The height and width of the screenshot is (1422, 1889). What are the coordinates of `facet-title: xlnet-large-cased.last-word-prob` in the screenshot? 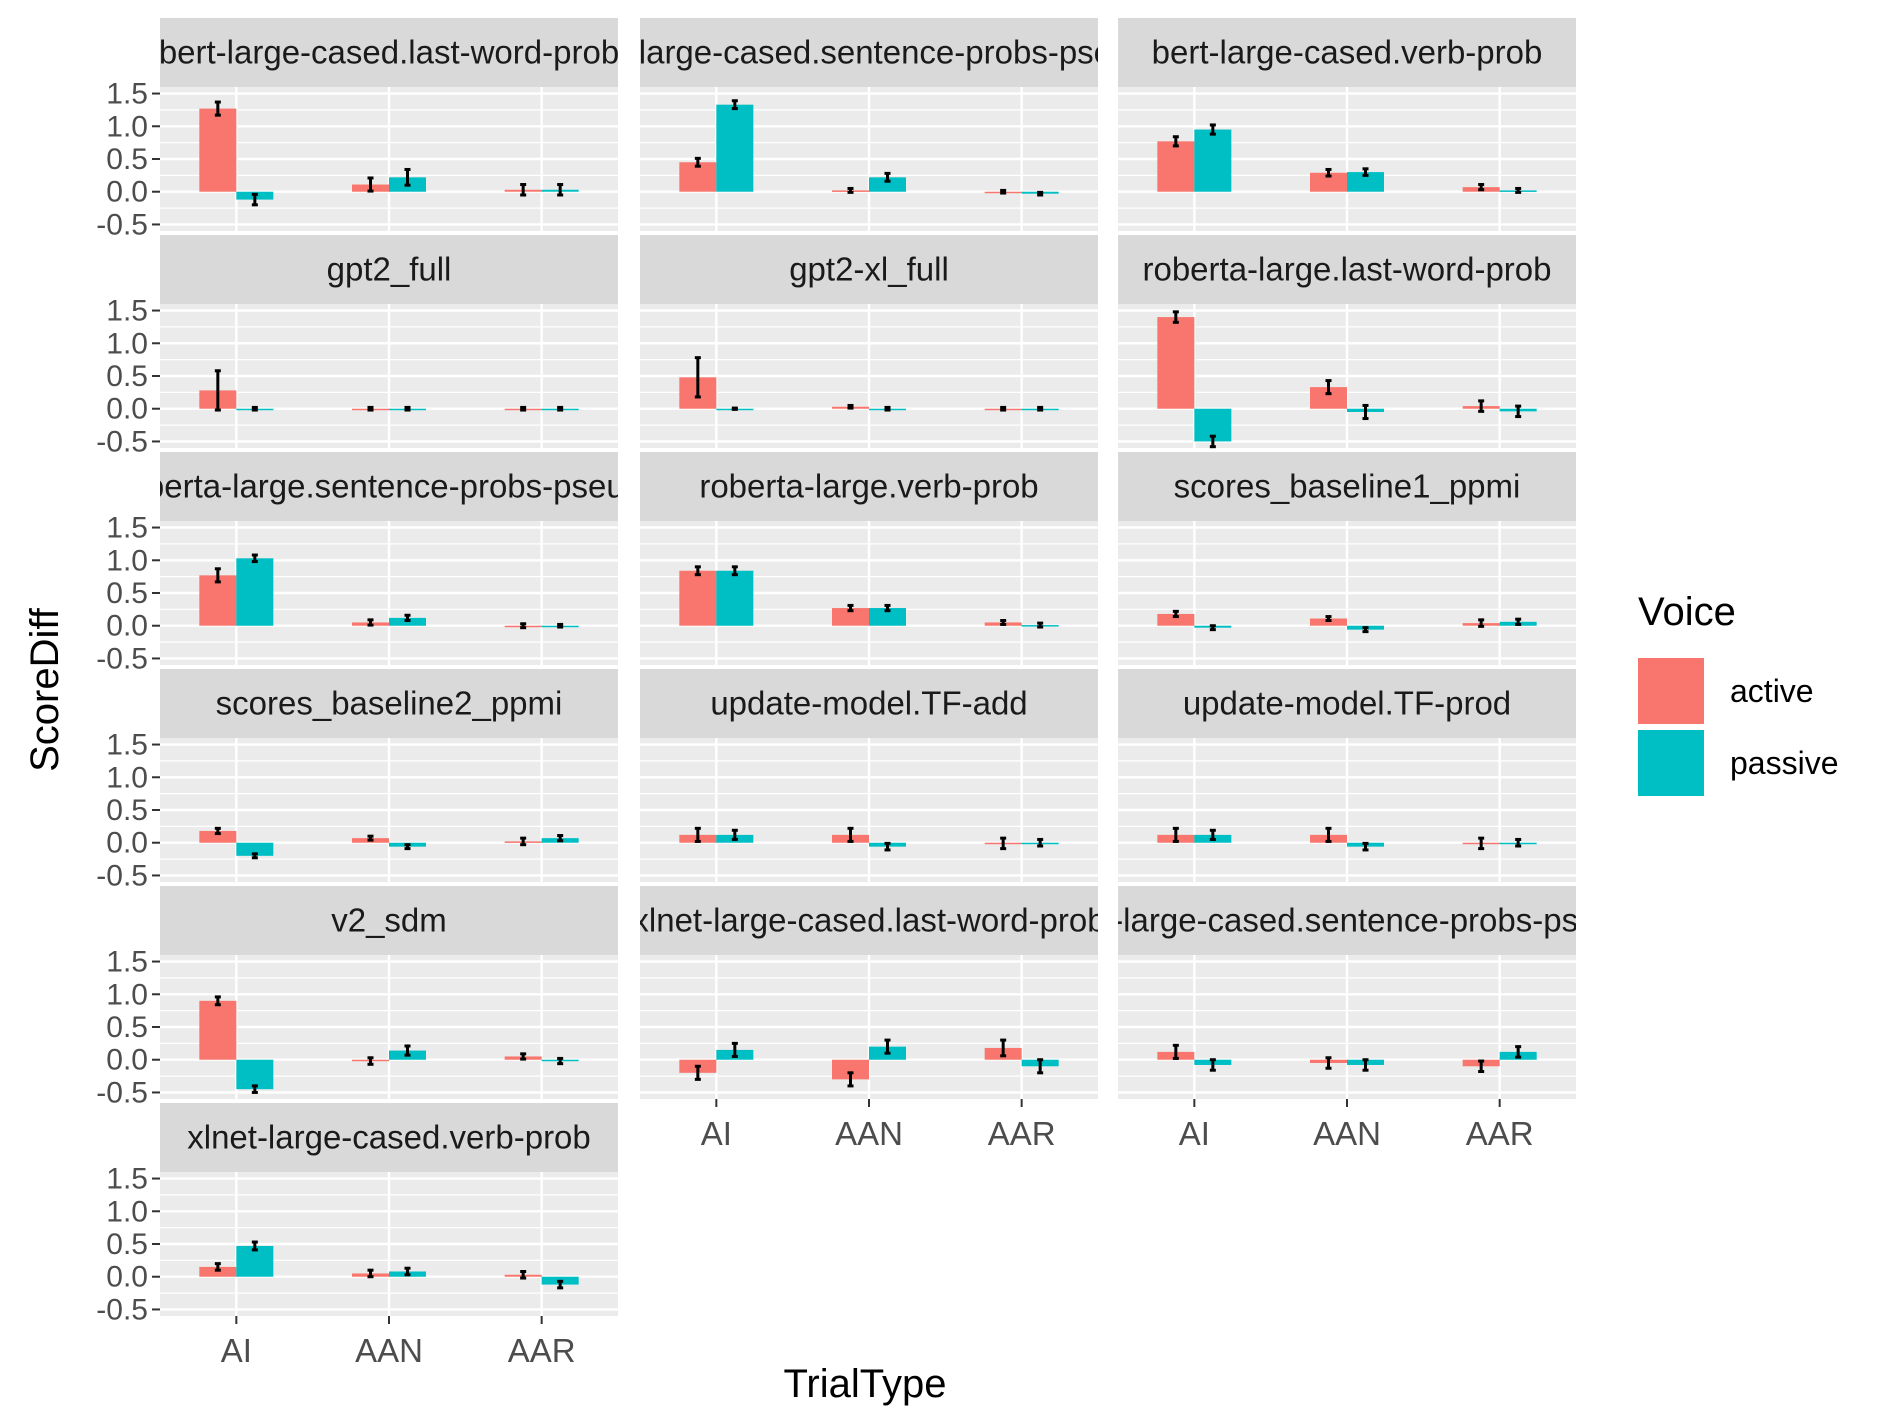 It's located at (868, 920).